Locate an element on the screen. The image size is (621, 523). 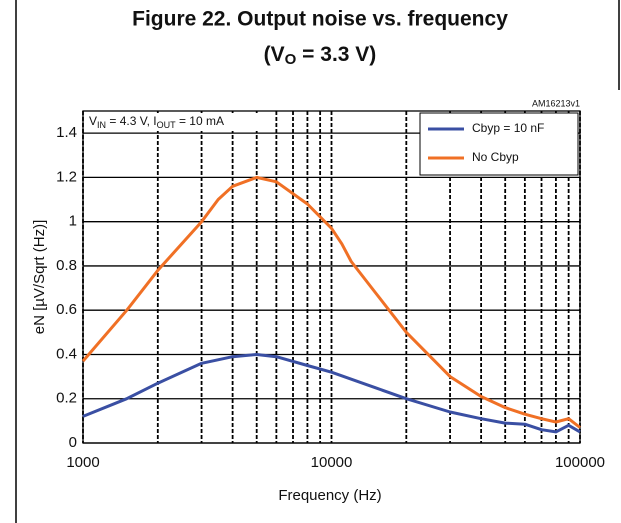
series-line is located at coordinates (331, 393).